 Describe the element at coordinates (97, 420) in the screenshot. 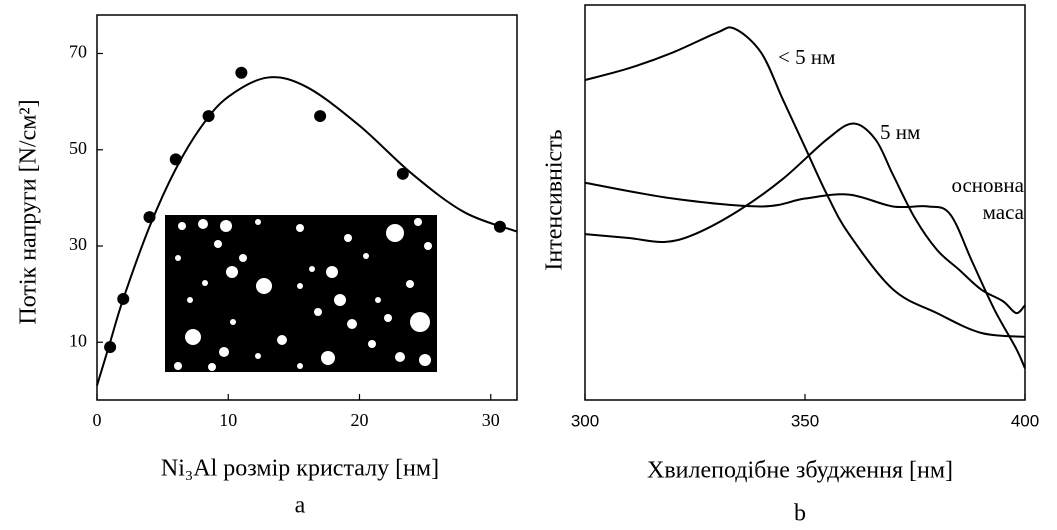

I see `x-tick-label: 0` at that location.